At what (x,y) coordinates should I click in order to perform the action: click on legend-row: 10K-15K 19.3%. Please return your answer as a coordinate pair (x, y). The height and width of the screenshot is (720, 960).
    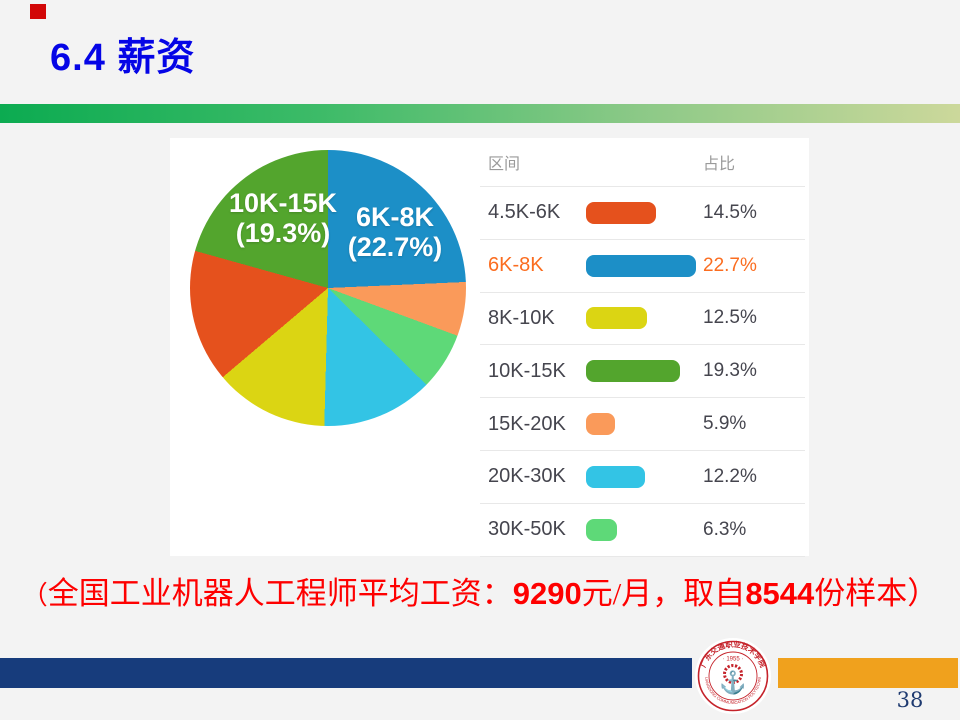
    Looking at the image, I should click on (642, 372).